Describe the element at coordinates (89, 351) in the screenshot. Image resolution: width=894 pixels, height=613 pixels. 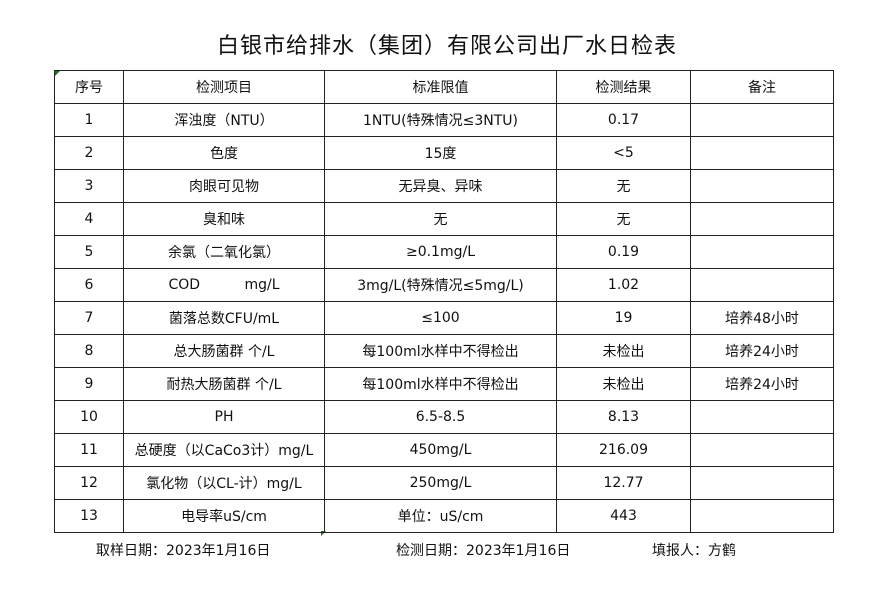
I see `table-cell: 8` at that location.